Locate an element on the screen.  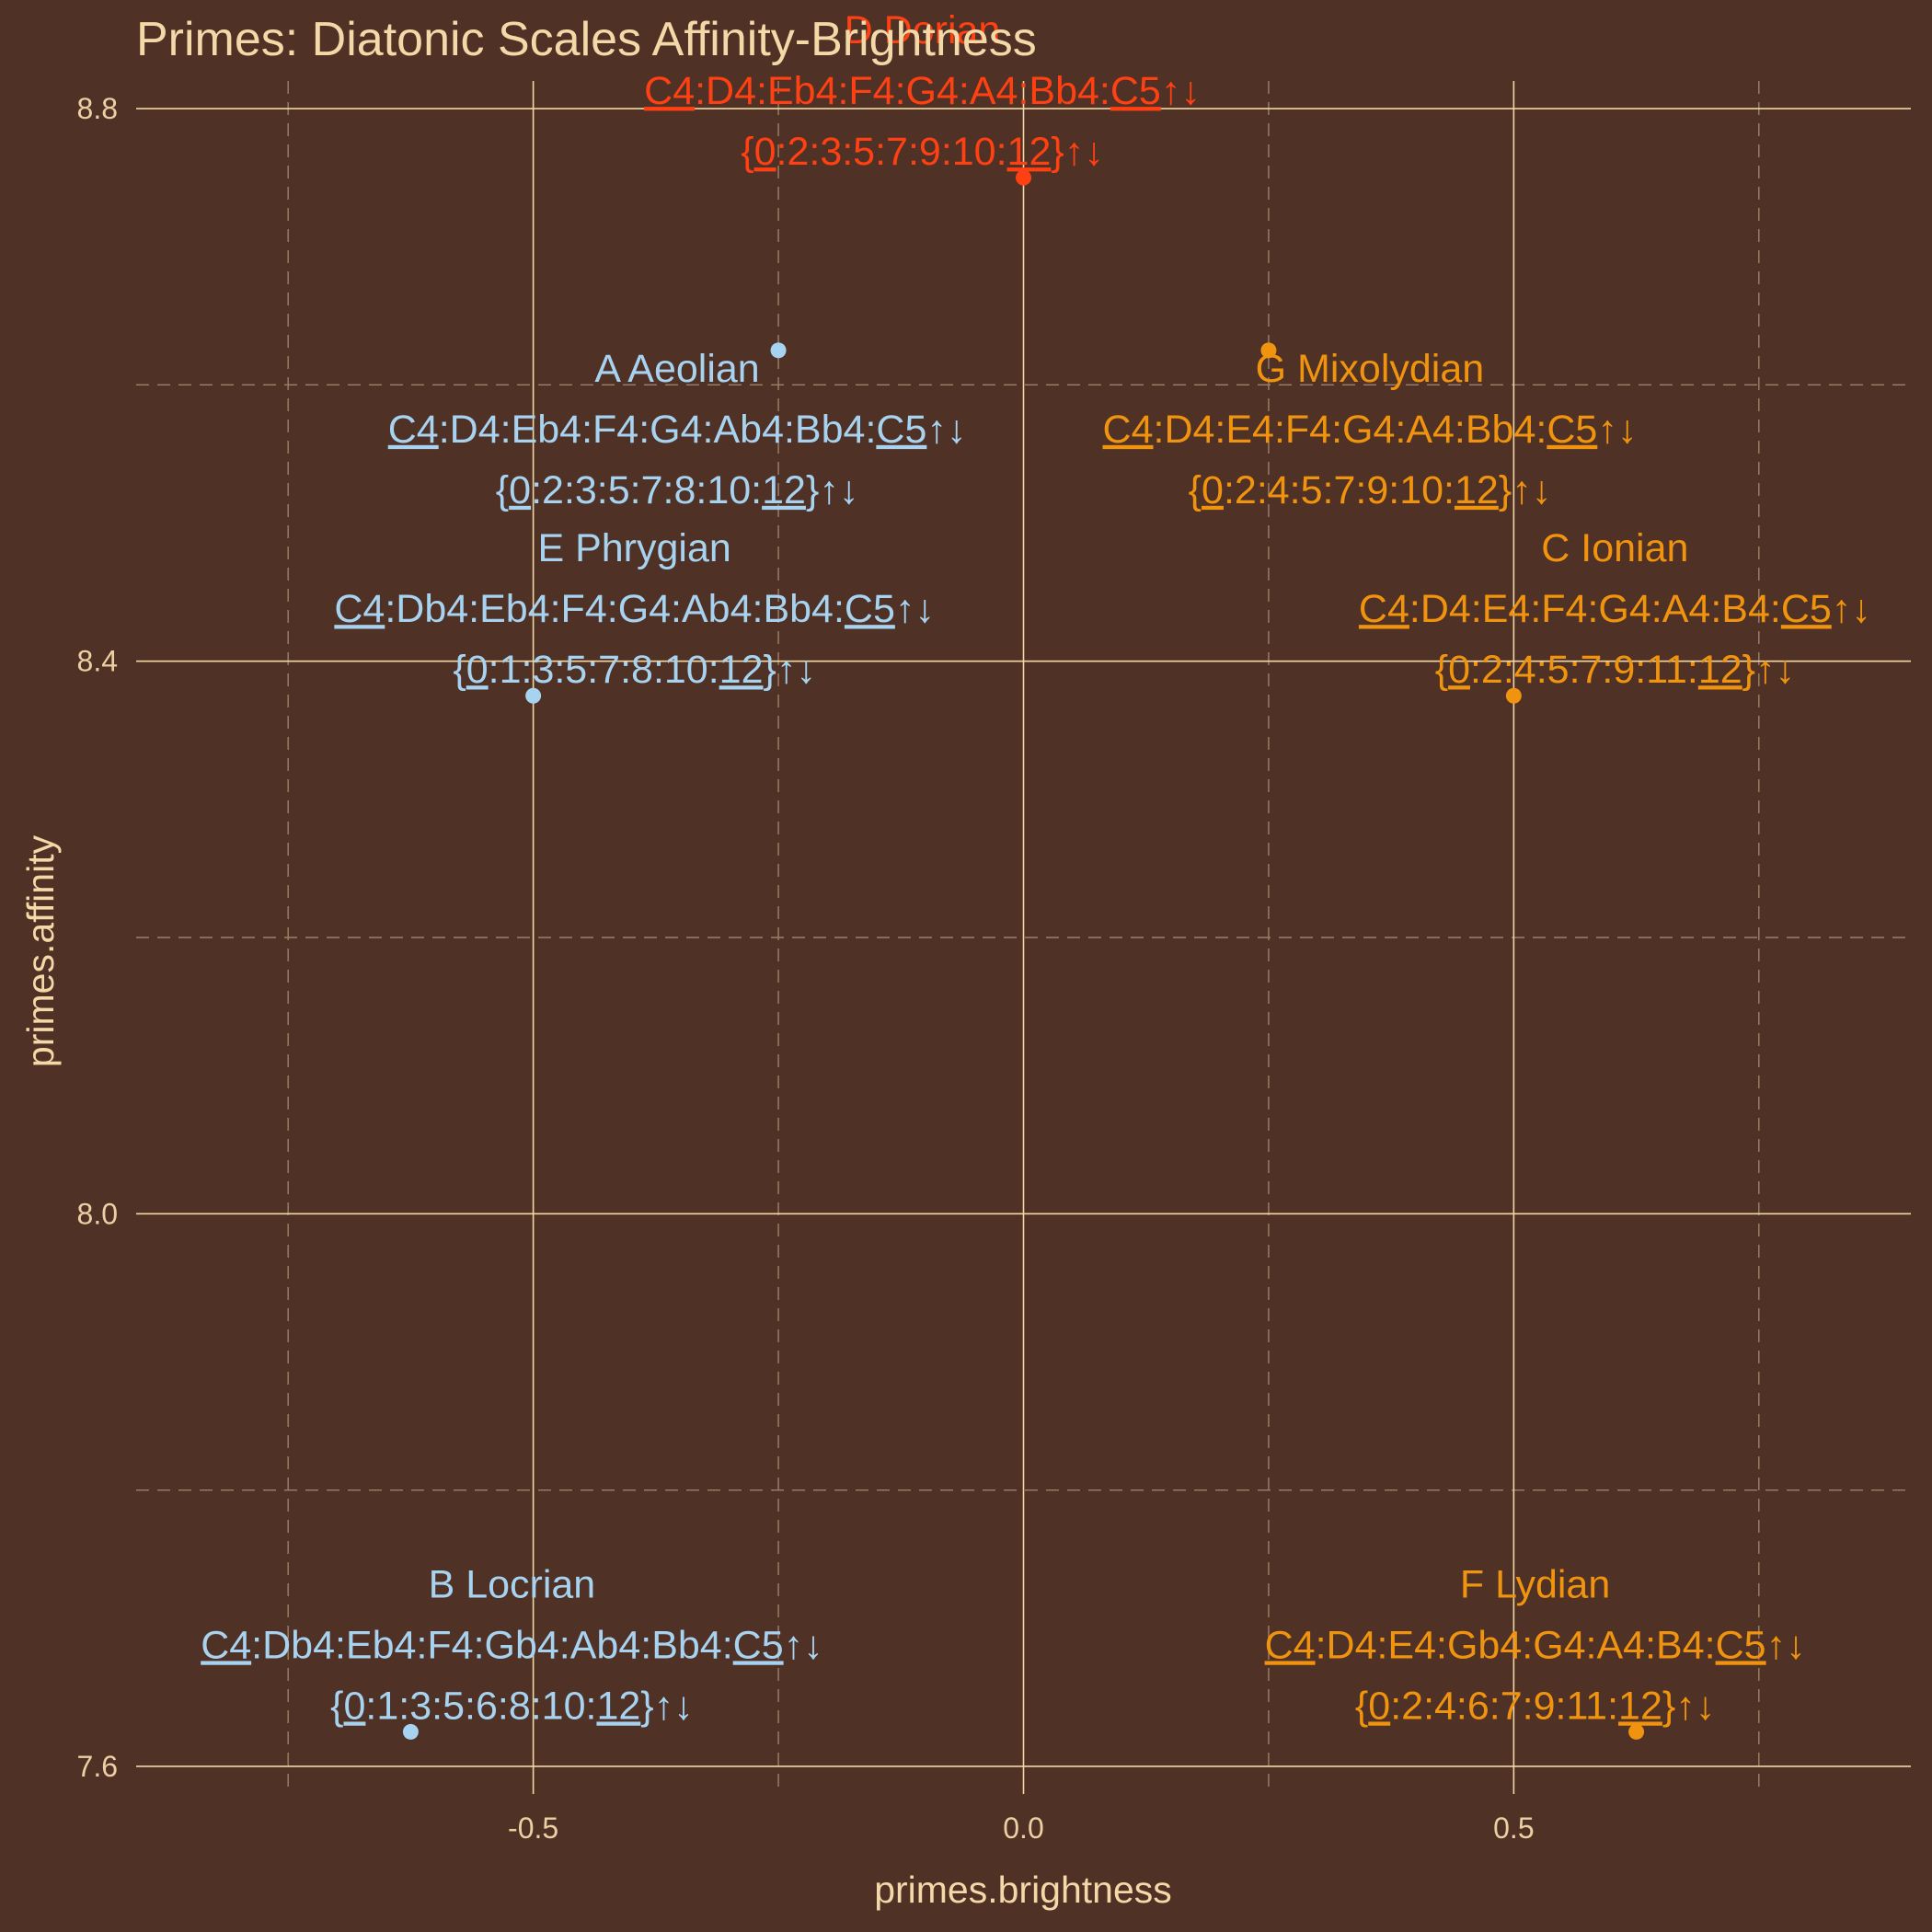
data-label-notes: C4:Db4:Eb4:F4:Gb4:Ab4:Bb4:C5↑↓ is located at coordinates (511, 1645).